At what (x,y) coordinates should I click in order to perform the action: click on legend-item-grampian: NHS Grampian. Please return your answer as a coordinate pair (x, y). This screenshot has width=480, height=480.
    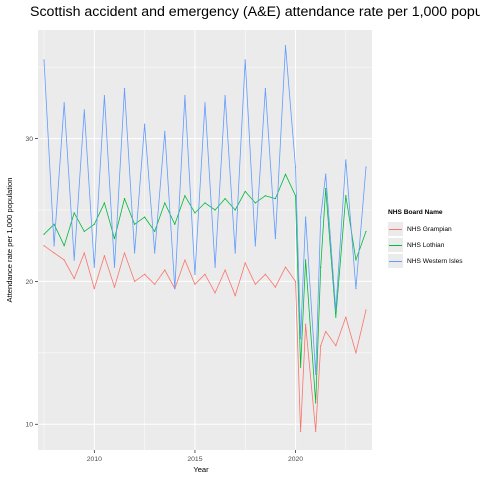
    Looking at the image, I should click on (425, 229).